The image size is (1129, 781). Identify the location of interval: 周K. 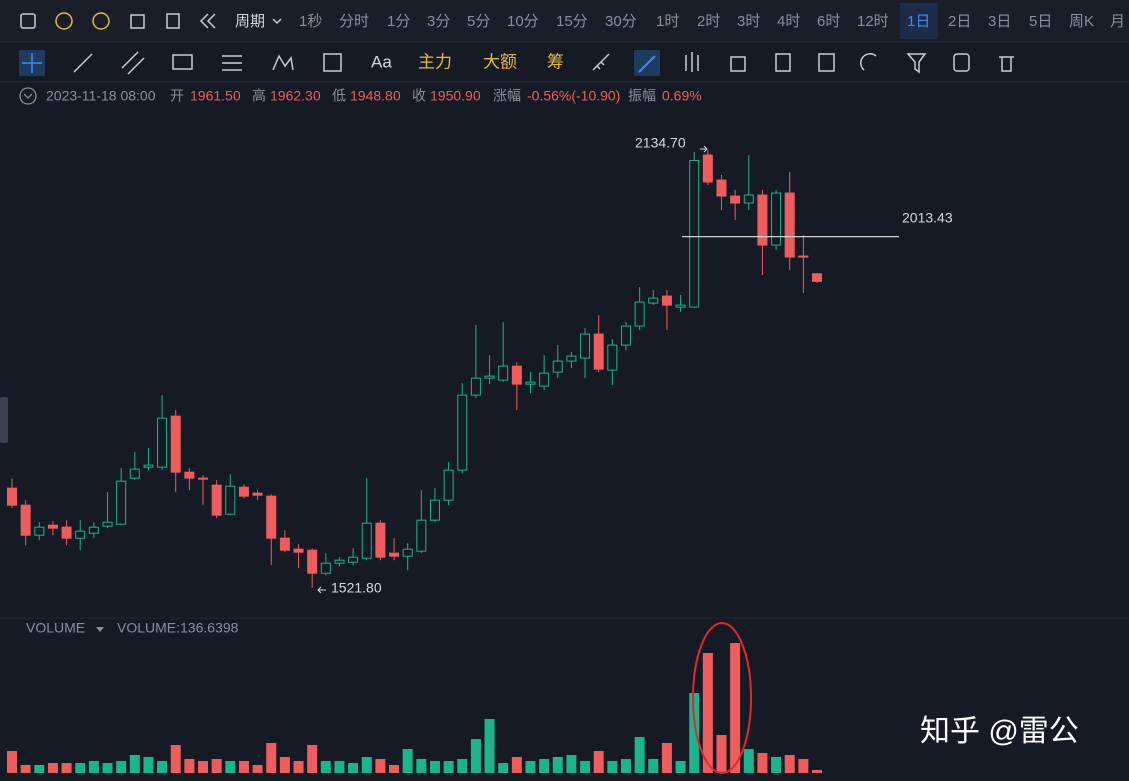
(1081, 21).